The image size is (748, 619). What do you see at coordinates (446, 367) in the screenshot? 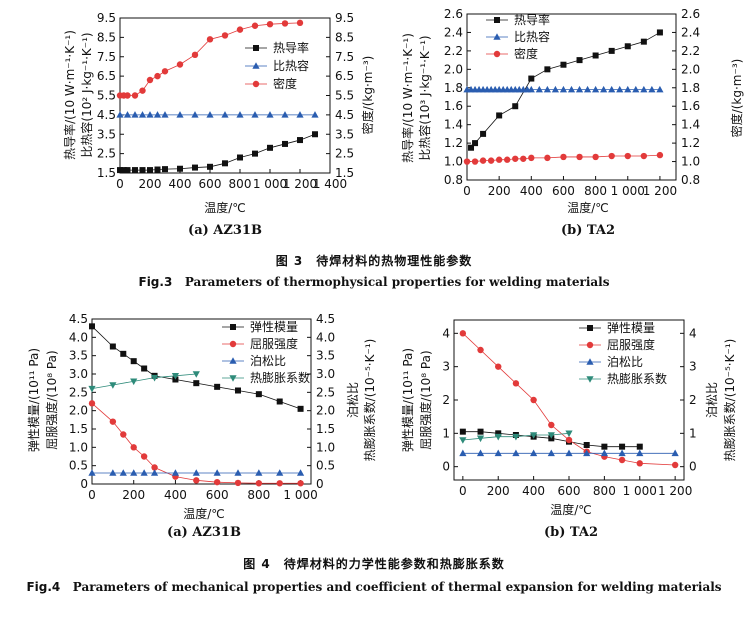
I see `fig4b-y-tick-label: 3` at bounding box center [446, 367].